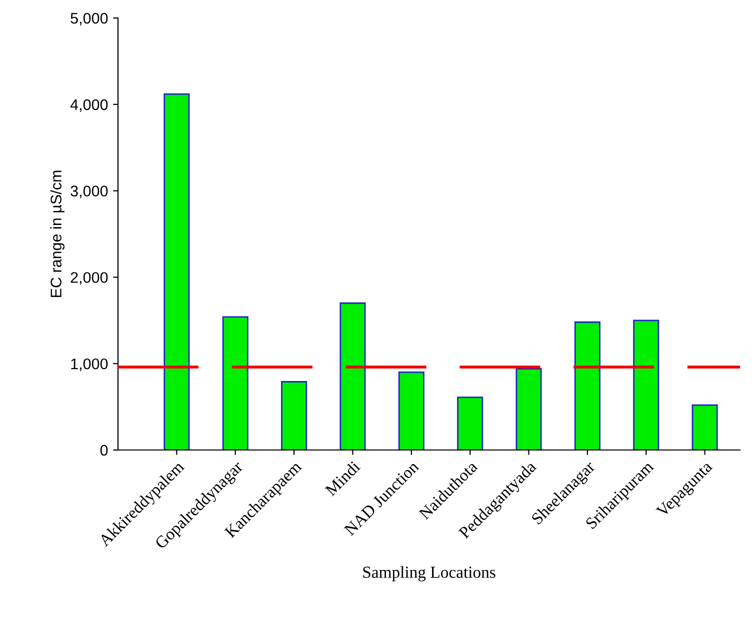 The height and width of the screenshot is (623, 754). What do you see at coordinates (57, 234) in the screenshot?
I see `y-axis-title: EC range in µS/cm` at bounding box center [57, 234].